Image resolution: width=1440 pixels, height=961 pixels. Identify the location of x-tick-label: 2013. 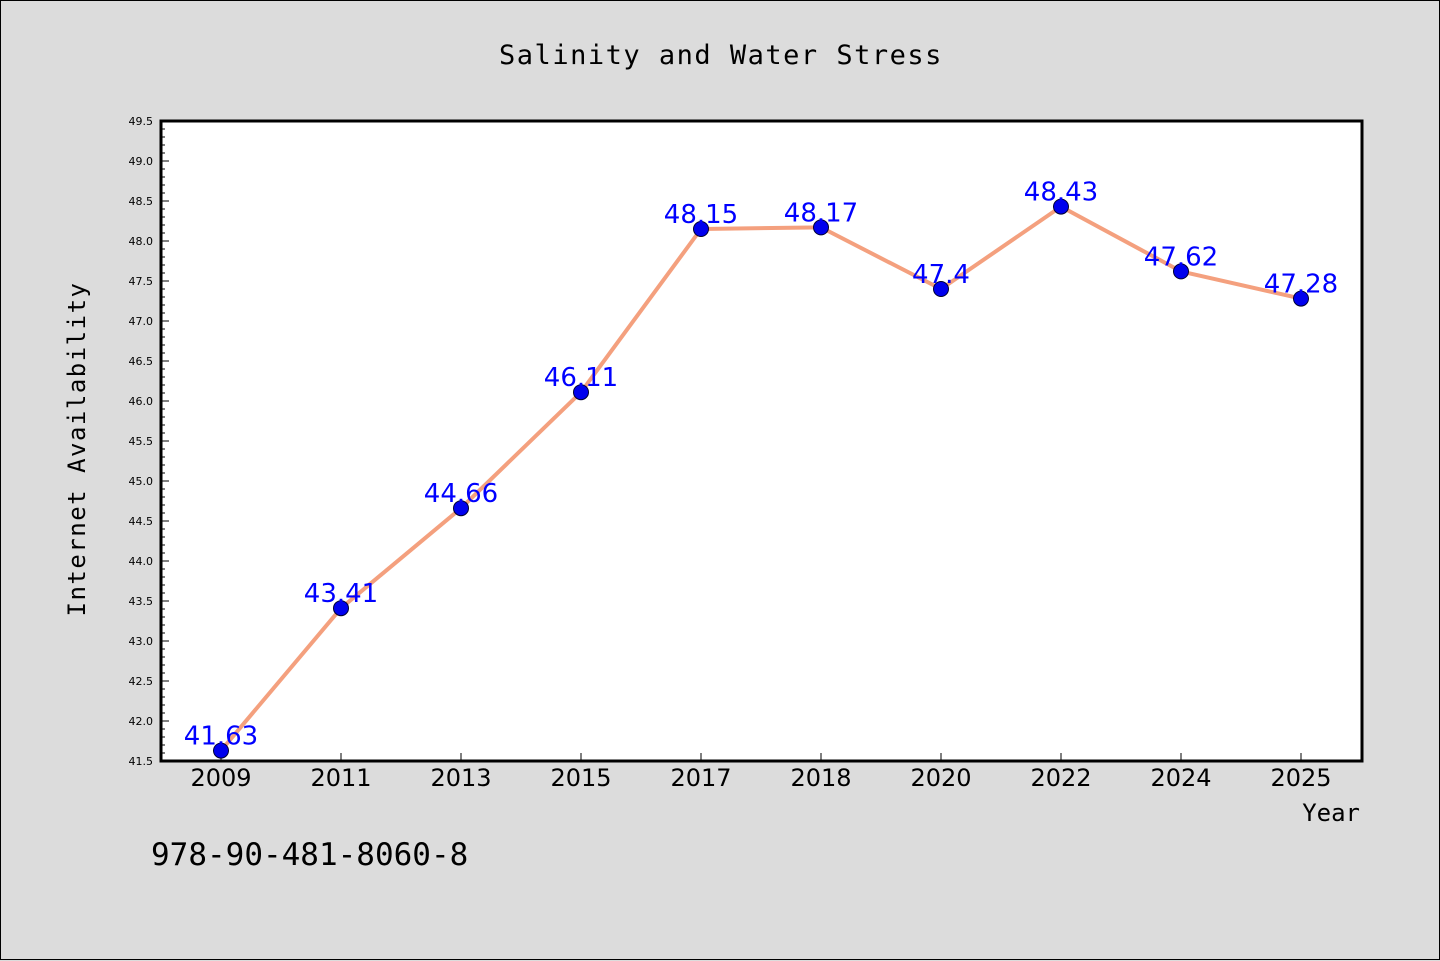
(460, 778).